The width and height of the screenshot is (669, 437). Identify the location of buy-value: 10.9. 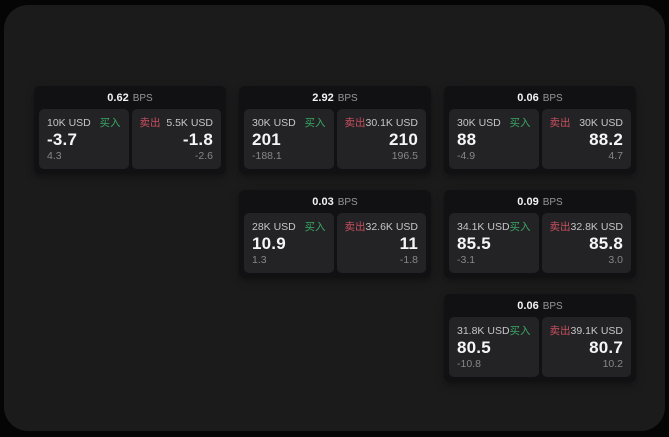
(269, 243).